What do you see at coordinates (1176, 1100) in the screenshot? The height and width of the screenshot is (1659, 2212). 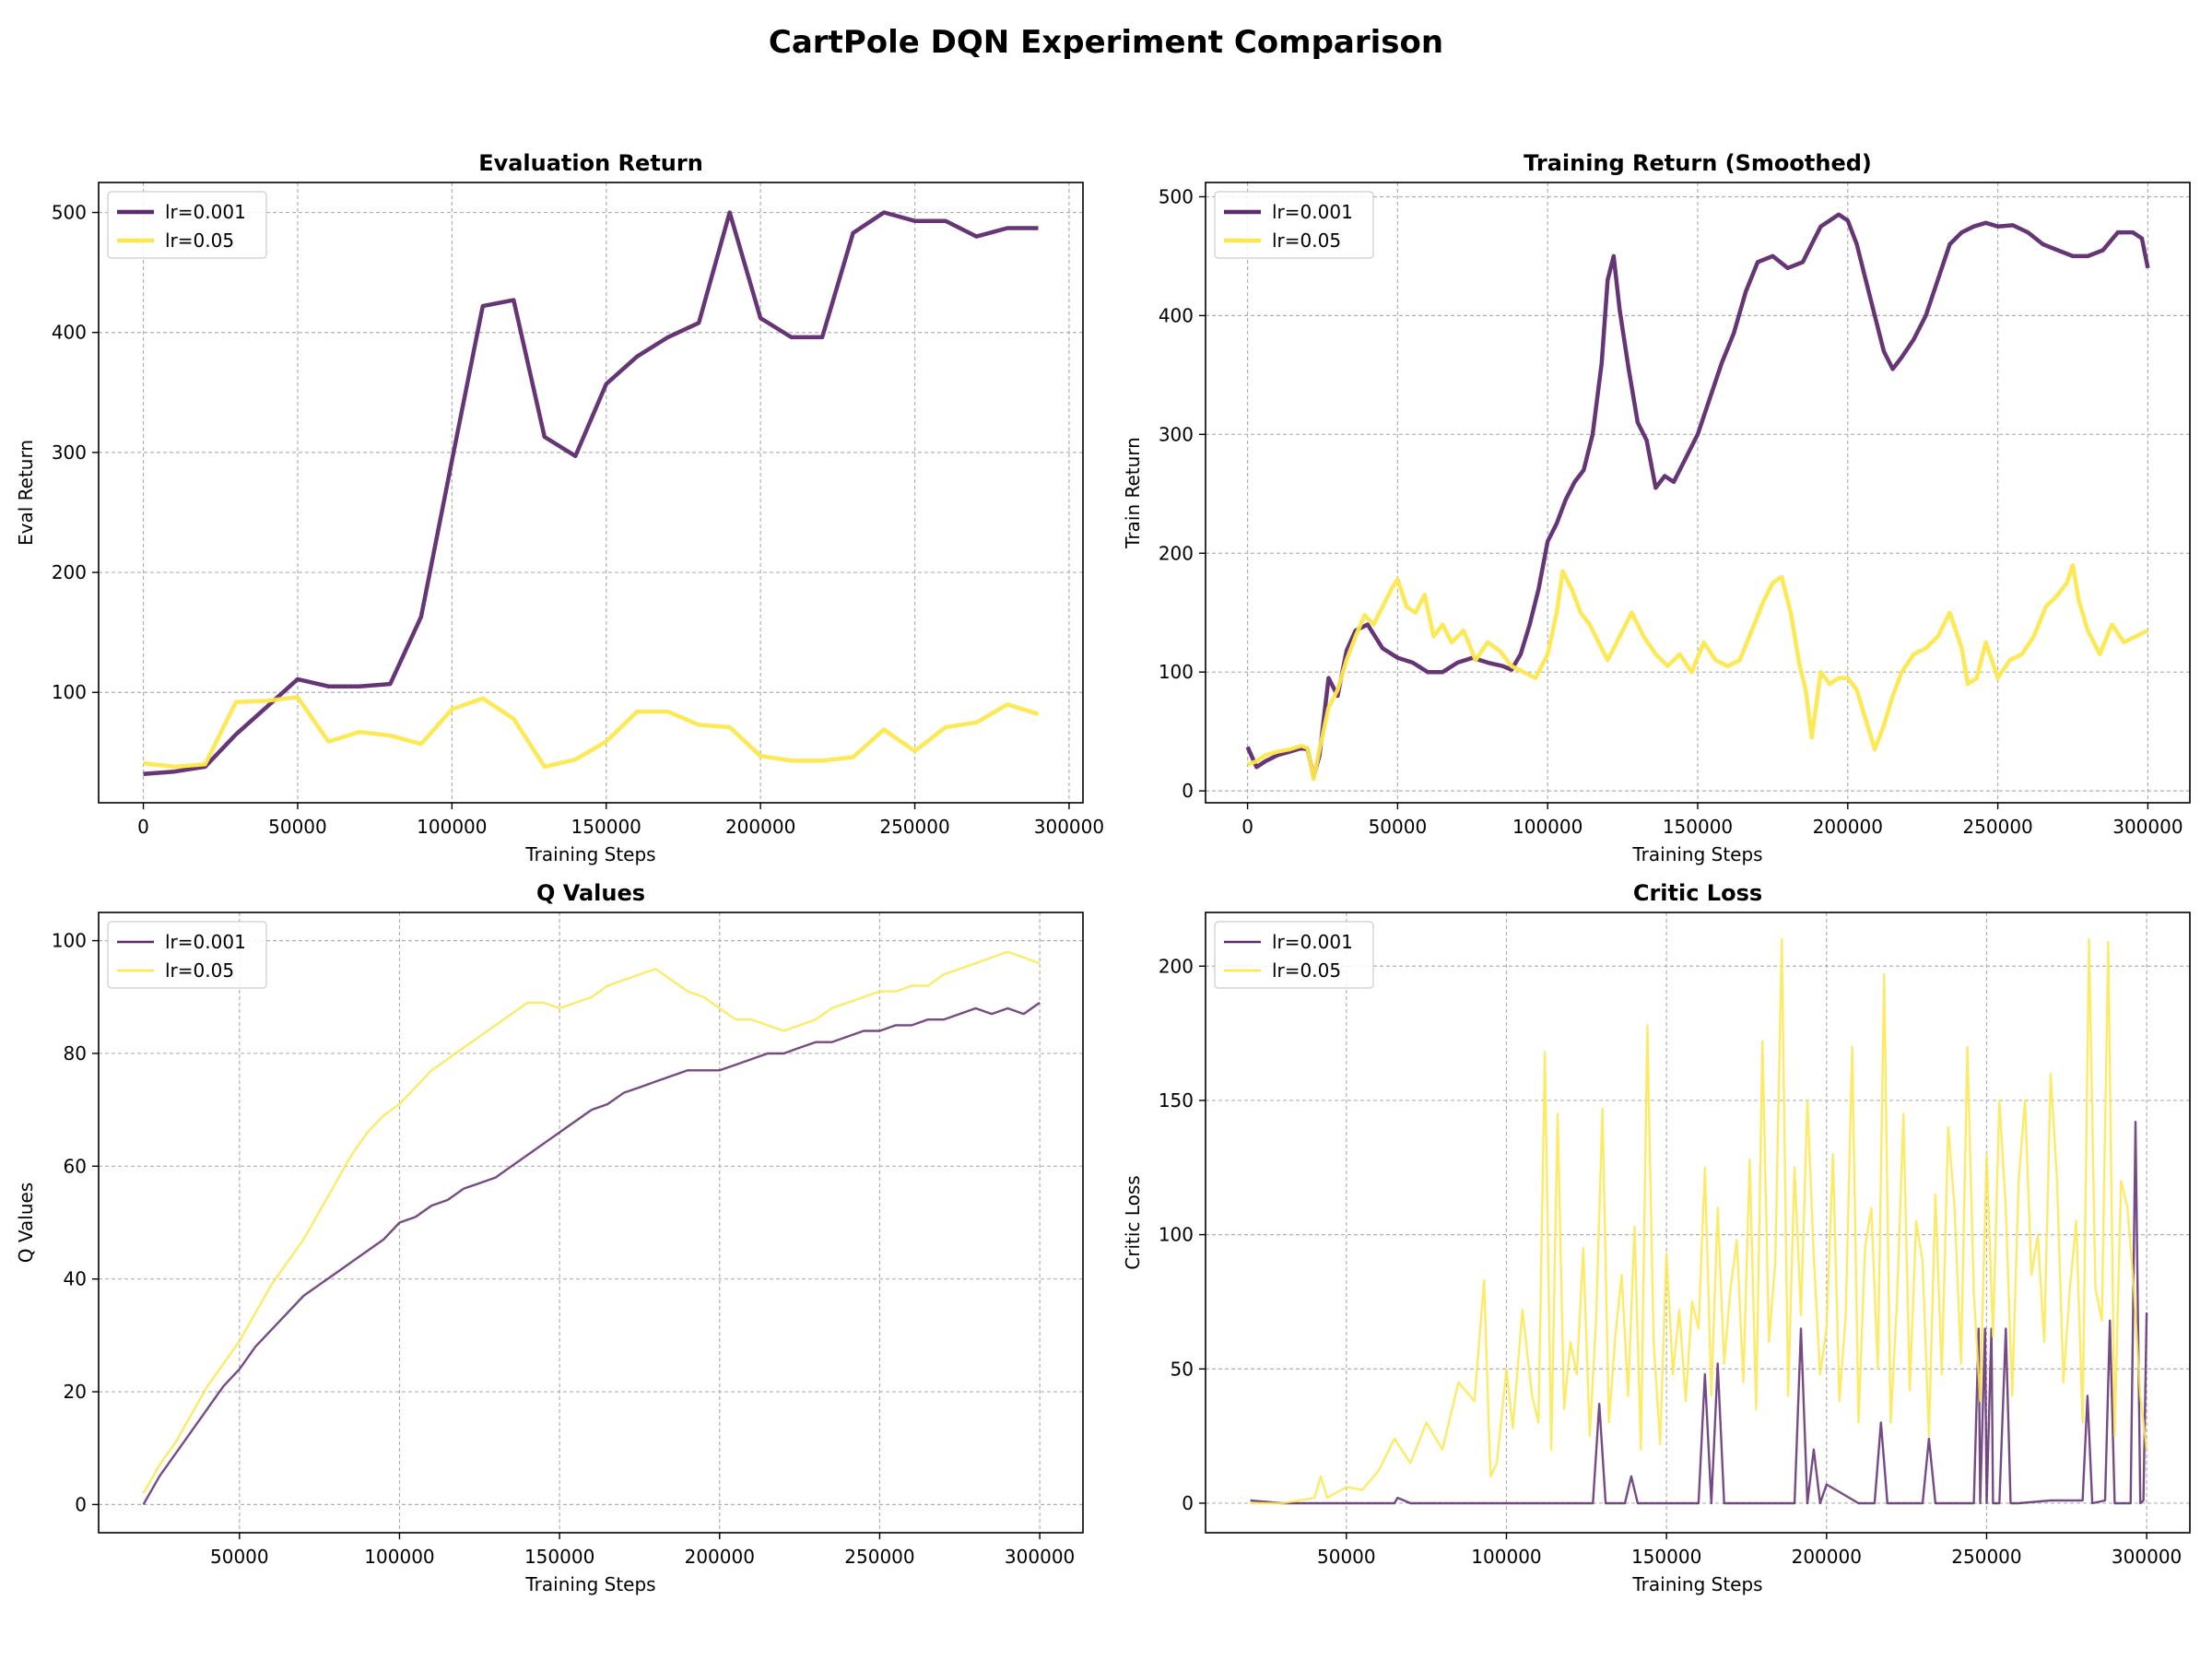 I see `y-tick-label: 150` at bounding box center [1176, 1100].